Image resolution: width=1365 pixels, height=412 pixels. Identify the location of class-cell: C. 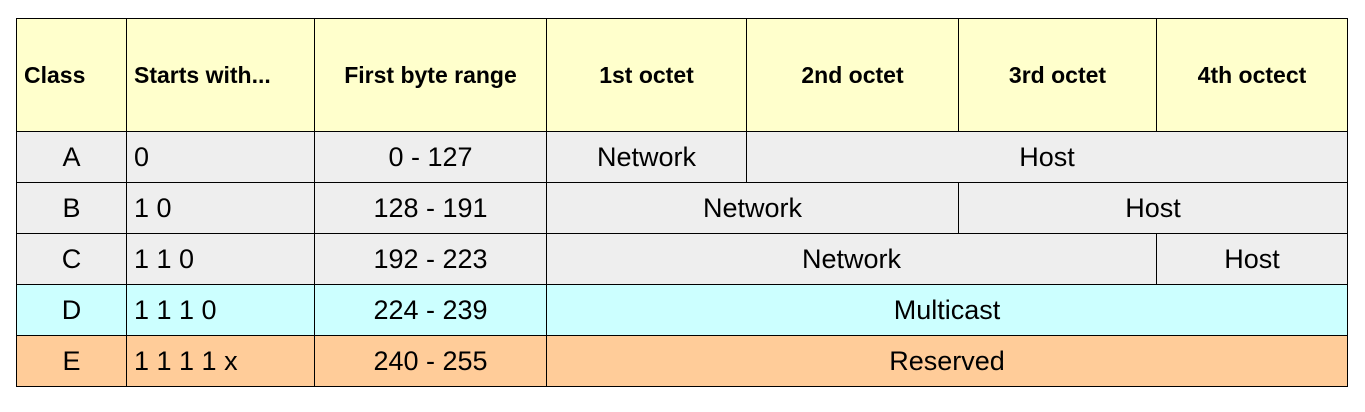
(71, 259).